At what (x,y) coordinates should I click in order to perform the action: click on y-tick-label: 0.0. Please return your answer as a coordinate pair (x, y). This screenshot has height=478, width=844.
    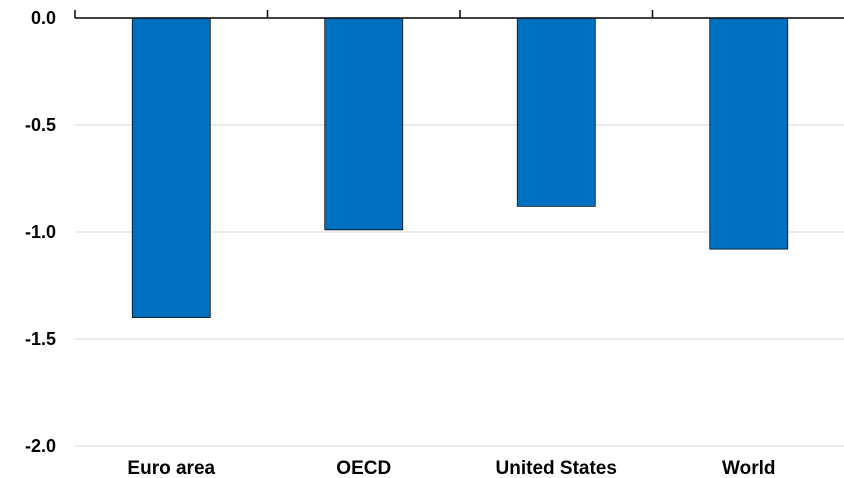
    Looking at the image, I should click on (43, 18).